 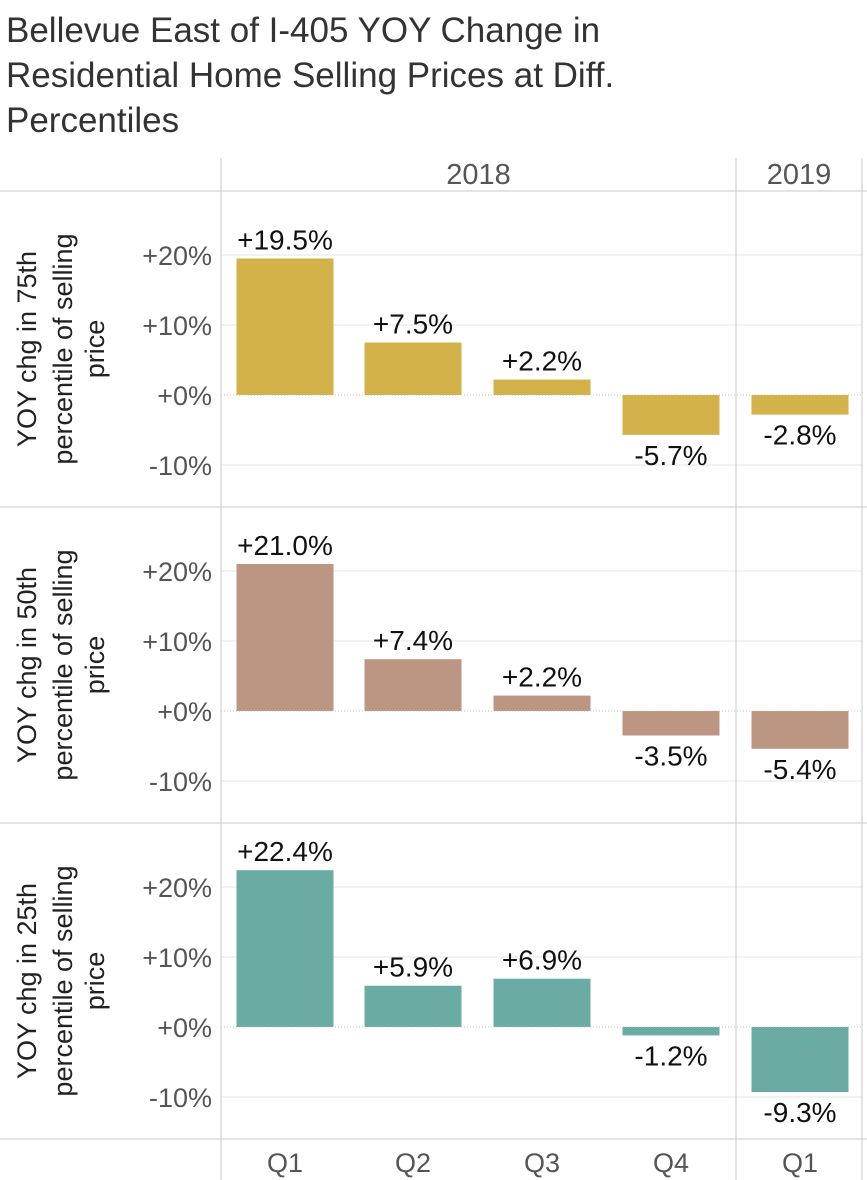 I want to click on data-label: +21.0%, so click(x=285, y=545).